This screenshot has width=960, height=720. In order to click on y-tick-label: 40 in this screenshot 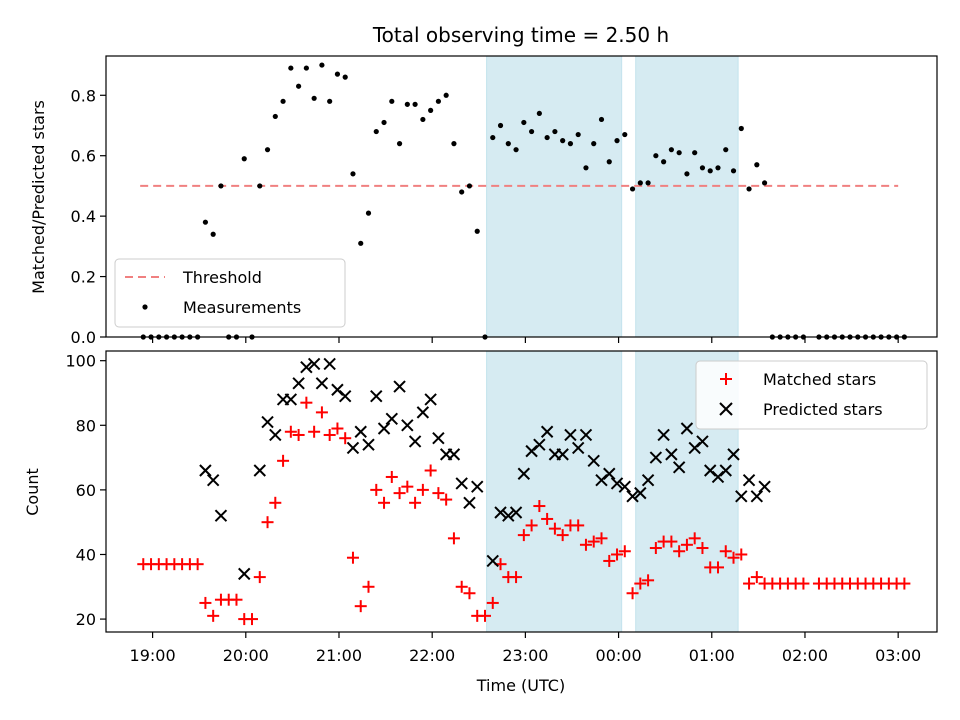, I will do `click(86, 554)`.